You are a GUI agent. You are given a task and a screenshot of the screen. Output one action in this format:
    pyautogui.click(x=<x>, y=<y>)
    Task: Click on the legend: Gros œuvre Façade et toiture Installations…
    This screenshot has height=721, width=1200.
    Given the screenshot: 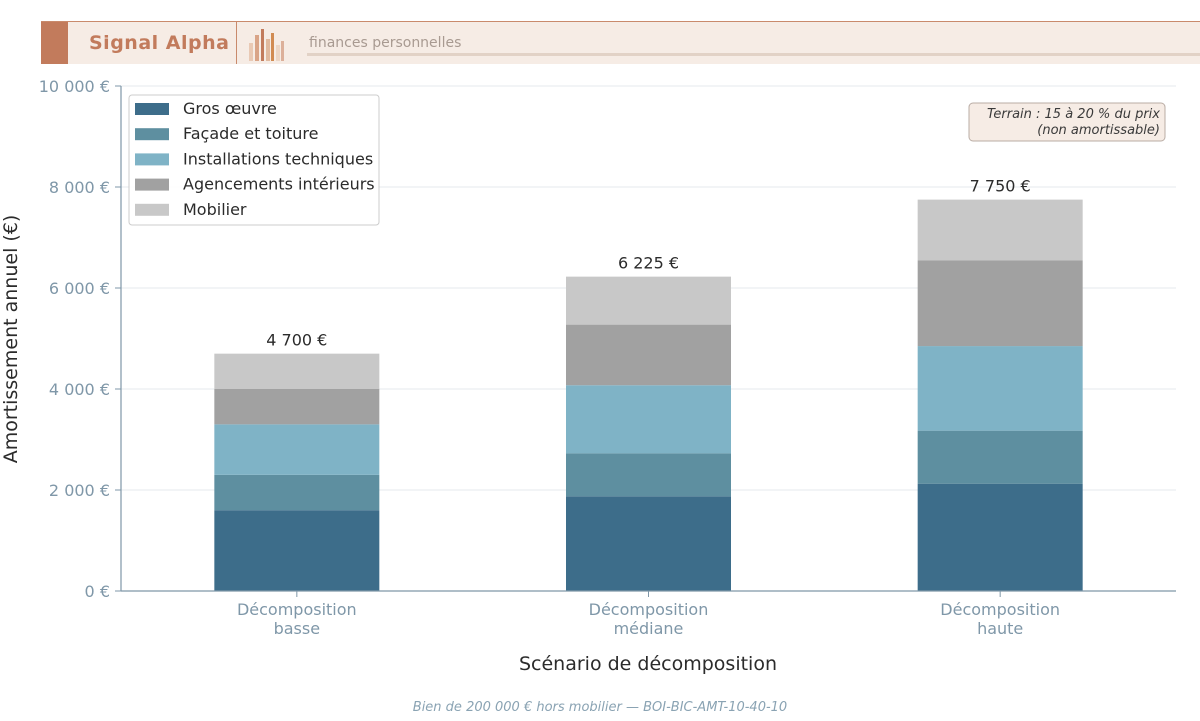 What is the action you would take?
    pyautogui.click(x=254, y=160)
    